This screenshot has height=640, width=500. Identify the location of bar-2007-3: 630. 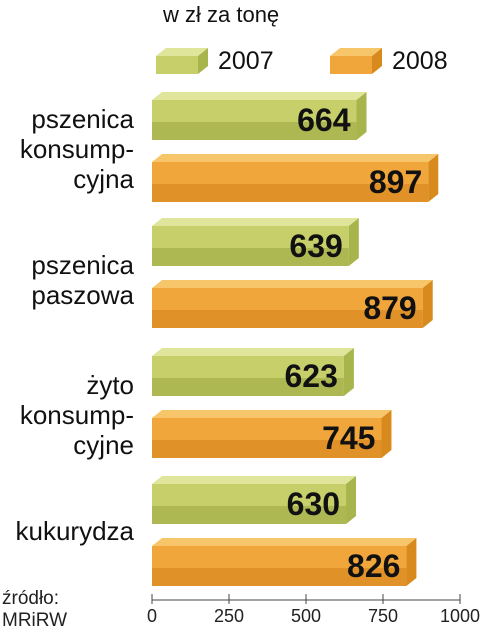
(254, 500).